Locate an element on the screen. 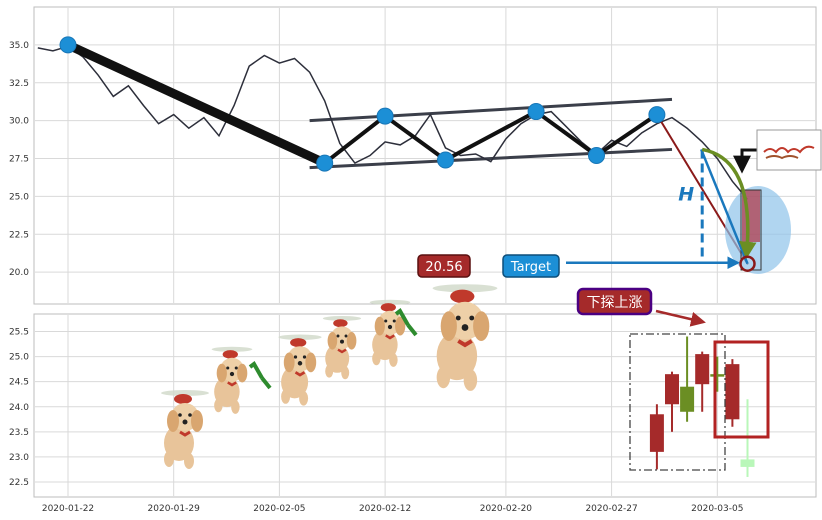 The image size is (822, 520). pattern-badge: 下探上涨 is located at coordinates (614, 301).